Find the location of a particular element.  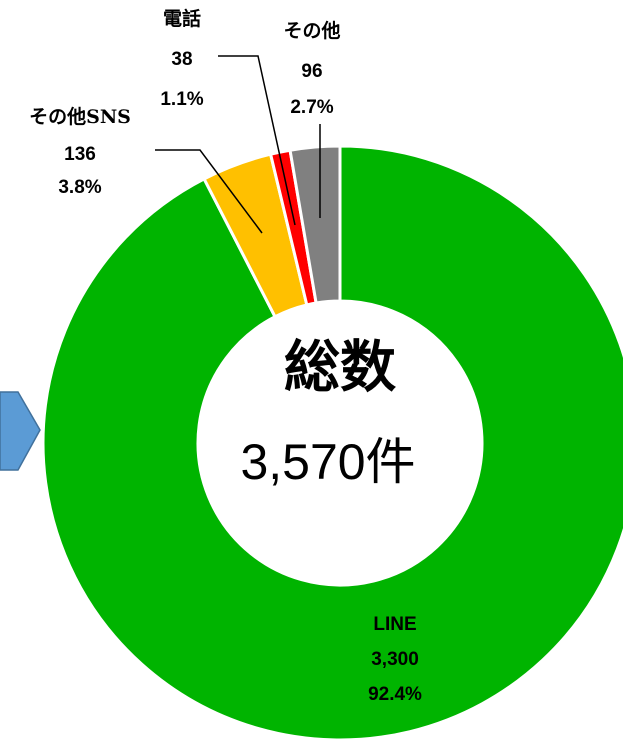

center-title: 総数 is located at coordinates (340, 368).